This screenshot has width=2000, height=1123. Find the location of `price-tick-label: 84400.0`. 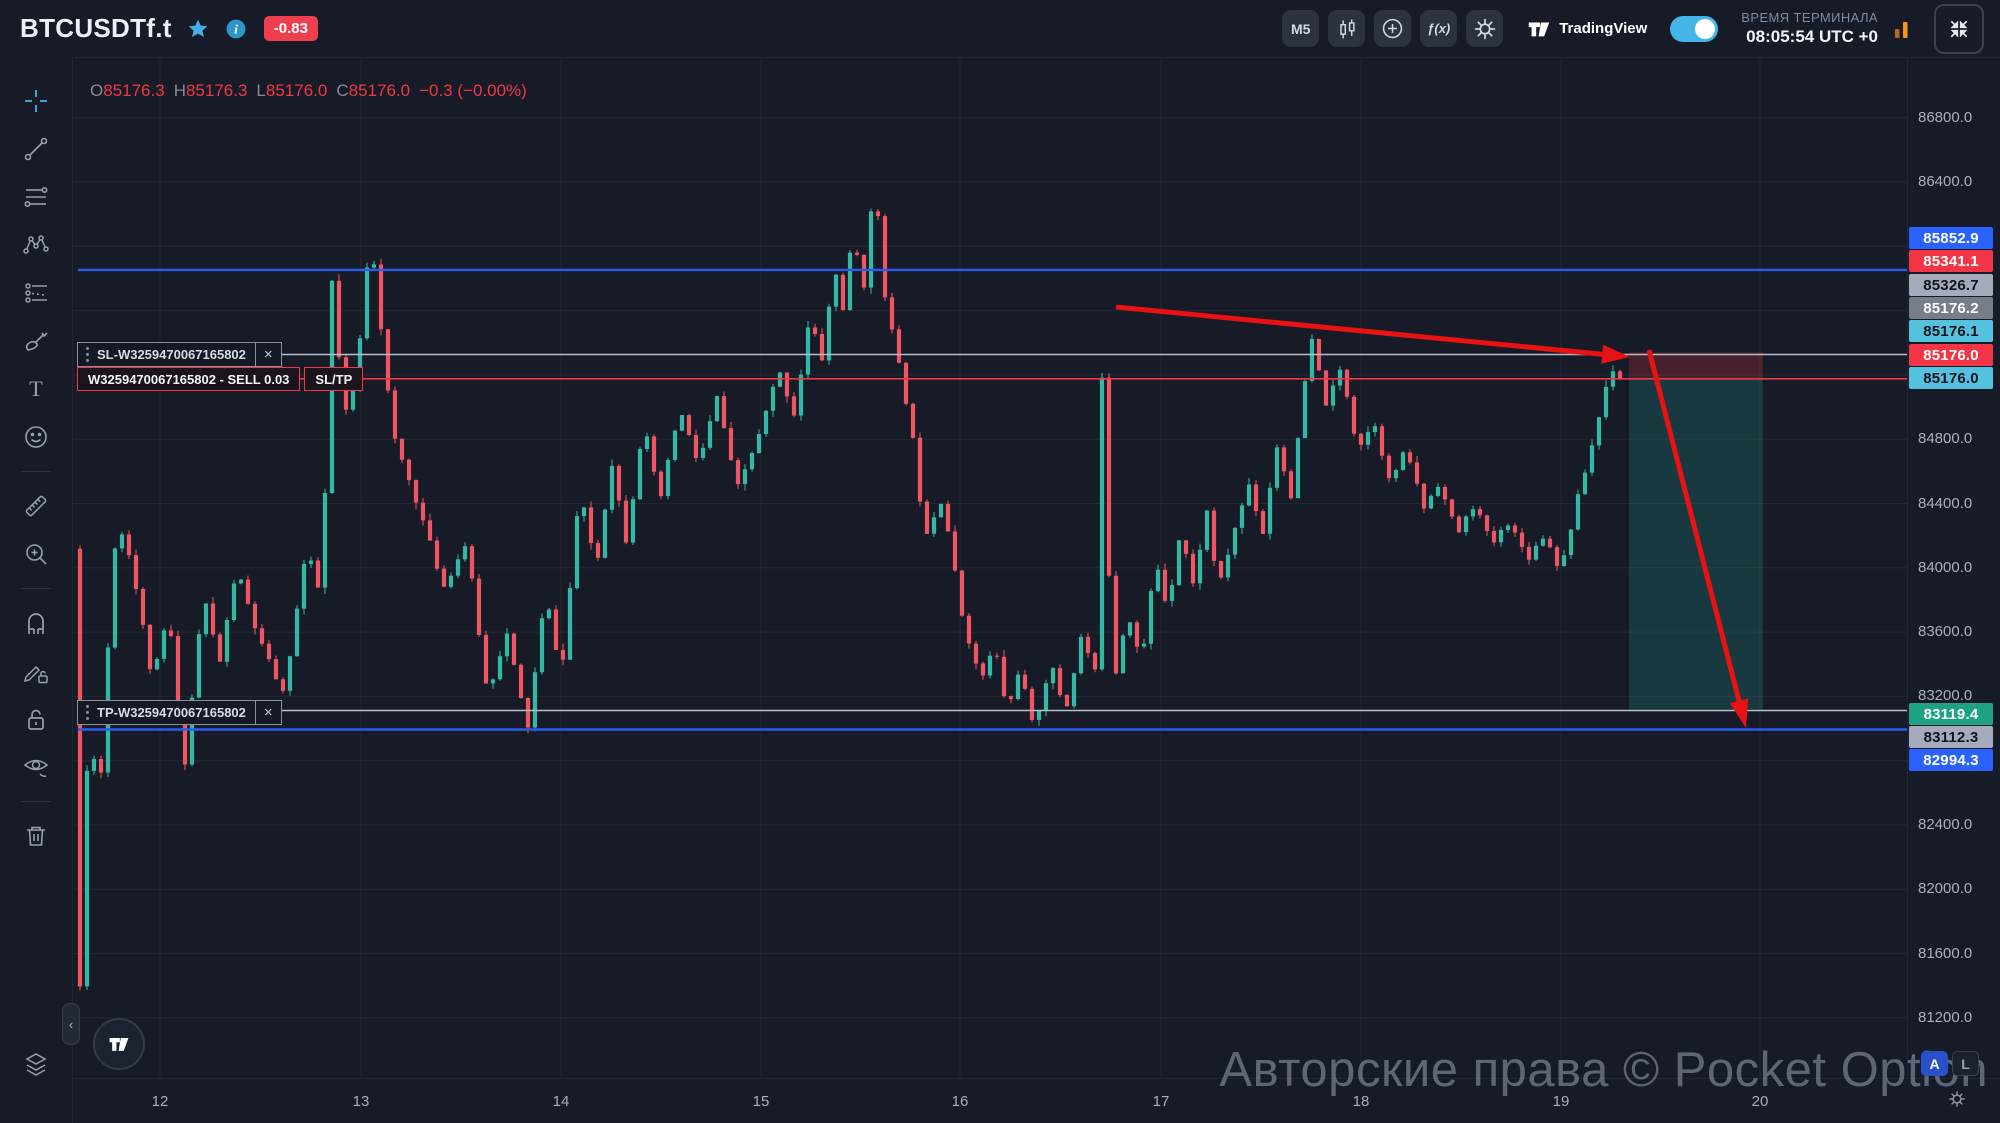

price-tick-label: 84400.0 is located at coordinates (1945, 503).